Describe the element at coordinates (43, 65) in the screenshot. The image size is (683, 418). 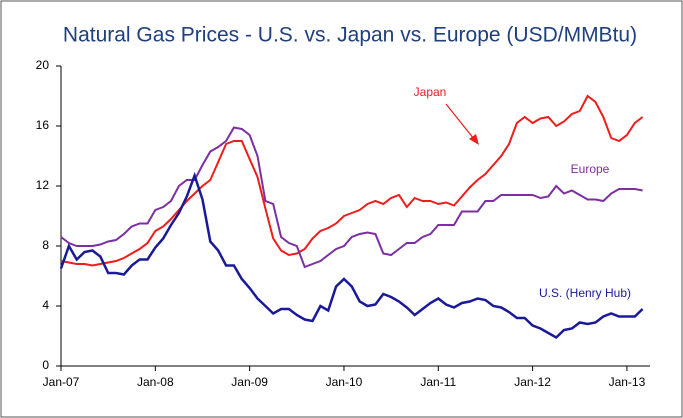
I see `y-tick-label: 20` at that location.